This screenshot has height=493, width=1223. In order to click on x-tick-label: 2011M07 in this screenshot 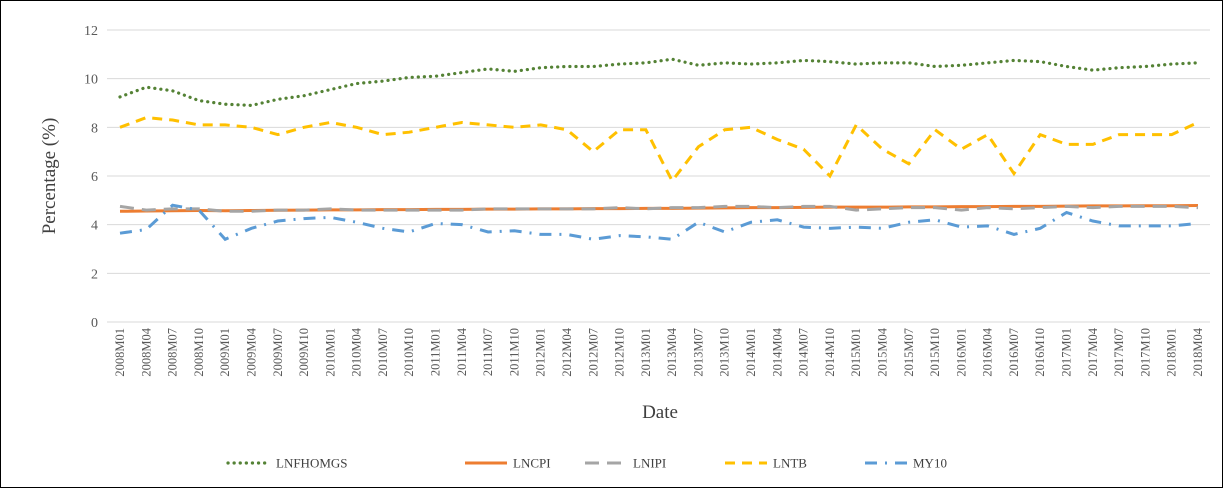, I will do `click(488, 352)`.